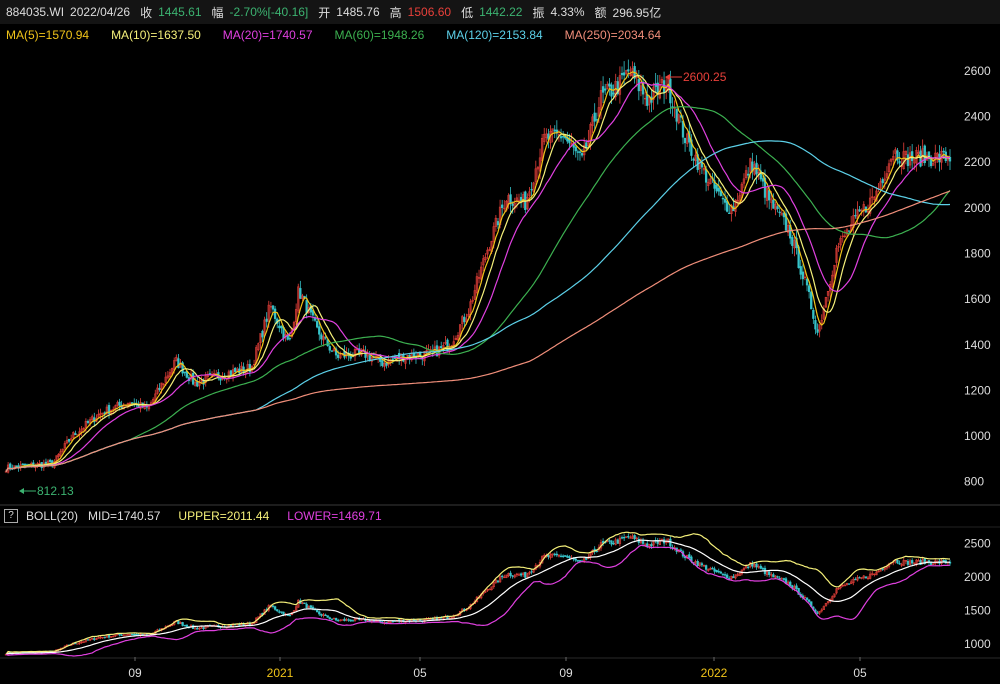  What do you see at coordinates (100, 12) in the screenshot?
I see `quote-date: 2022/04/26` at bounding box center [100, 12].